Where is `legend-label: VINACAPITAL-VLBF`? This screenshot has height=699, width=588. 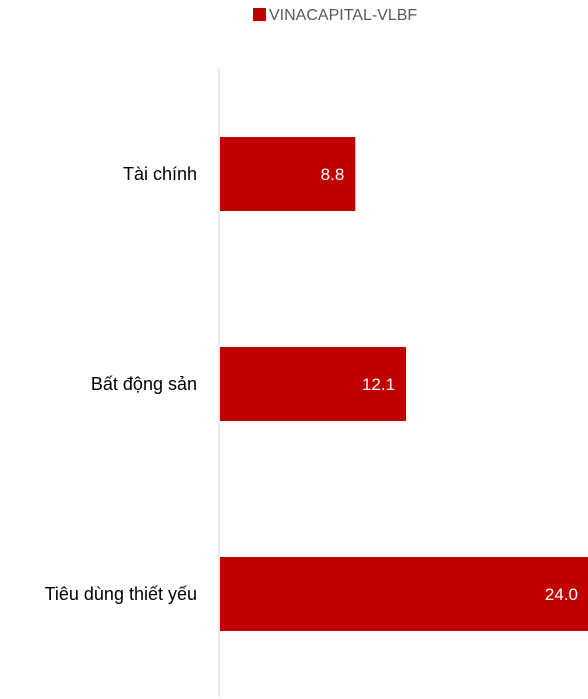
legend-label: VINACAPITAL-VLBF is located at coordinates (343, 15).